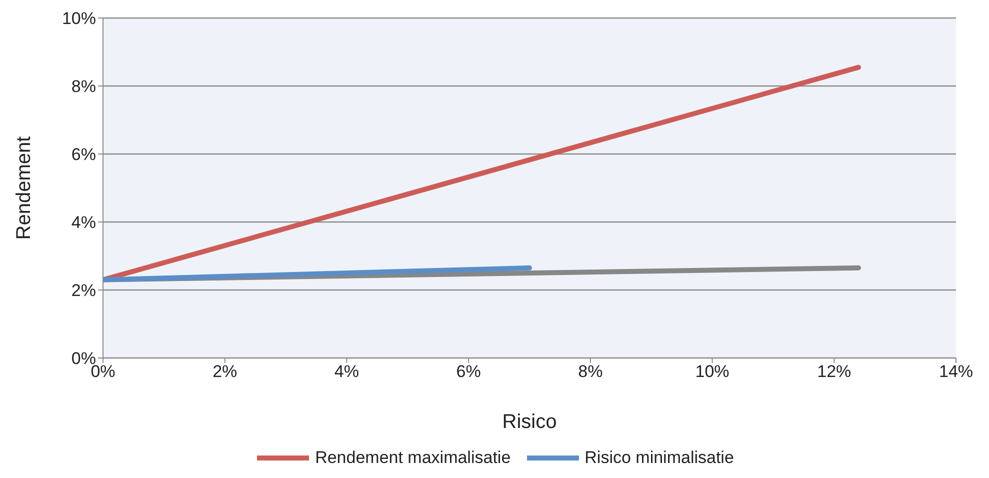 This screenshot has width=989, height=478. I want to click on y-tick-label: 6%, so click(83, 154).